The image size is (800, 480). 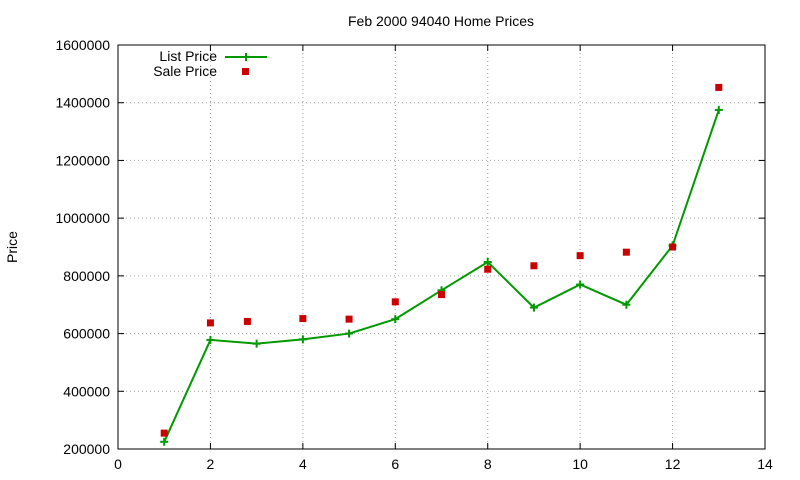 I want to click on y-tick-label: 800000, so click(x=86, y=276).